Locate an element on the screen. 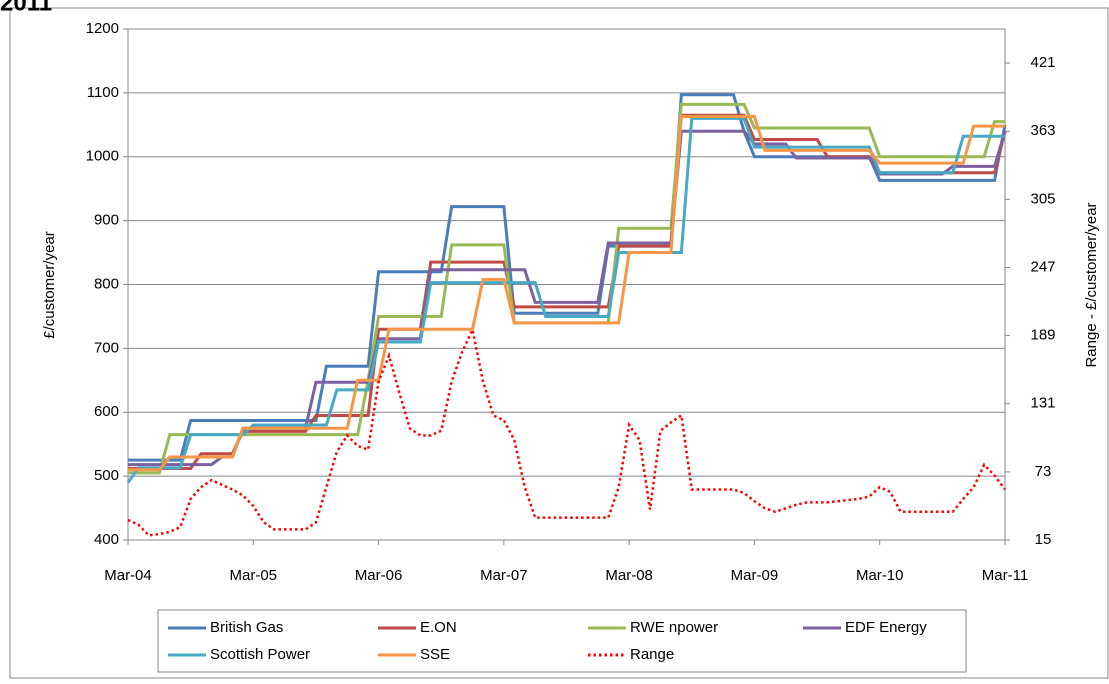 Image resolution: width=1109 pixels, height=684 pixels. x-tick-label: Mar-04 is located at coordinates (128, 575).